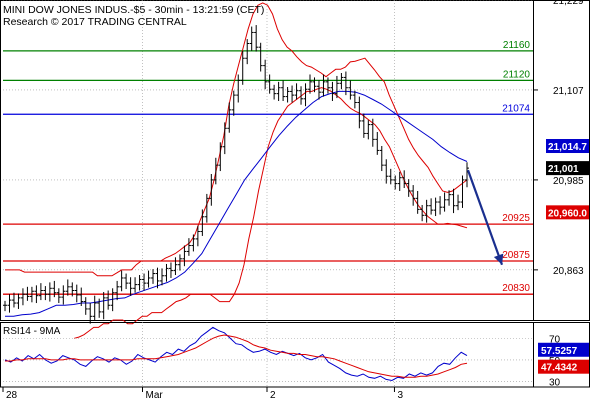  I want to click on rsi-price-tag: 57.5257, so click(563, 349).